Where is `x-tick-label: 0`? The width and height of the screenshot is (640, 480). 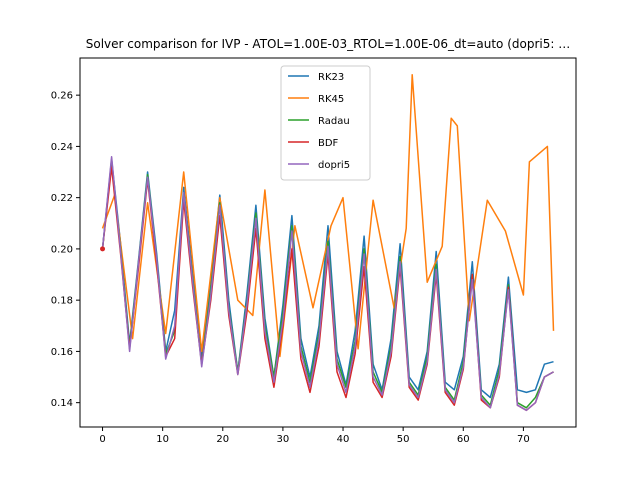
x-tick-label: 0 is located at coordinates (102, 439).